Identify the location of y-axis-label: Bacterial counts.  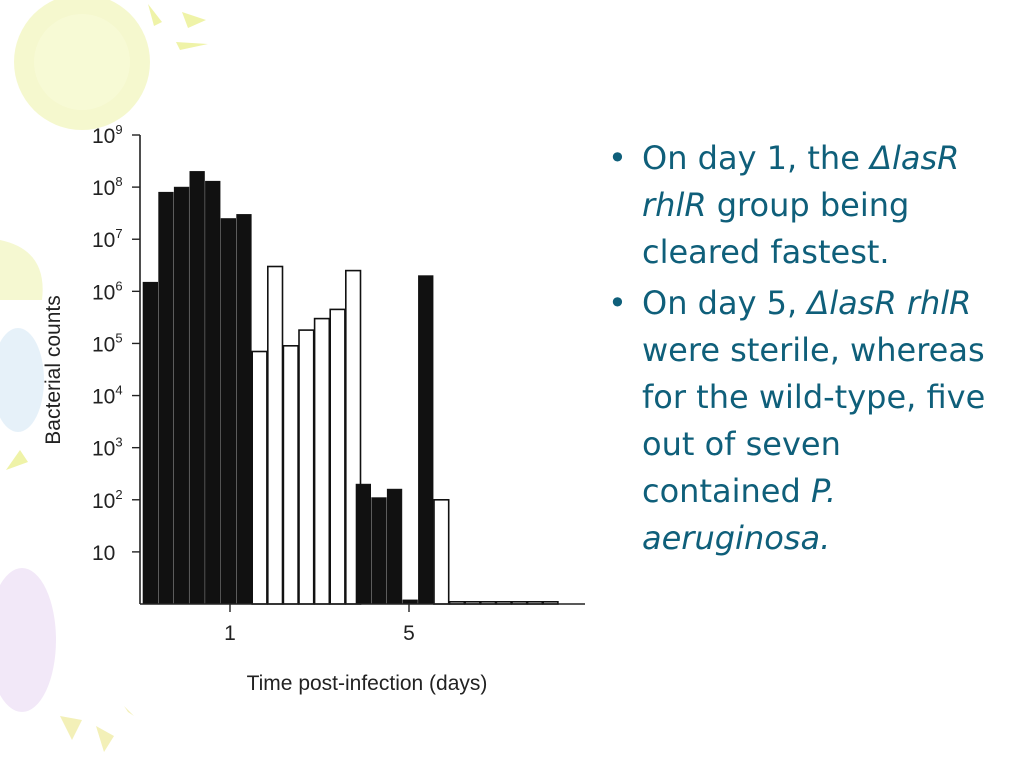
(53, 369).